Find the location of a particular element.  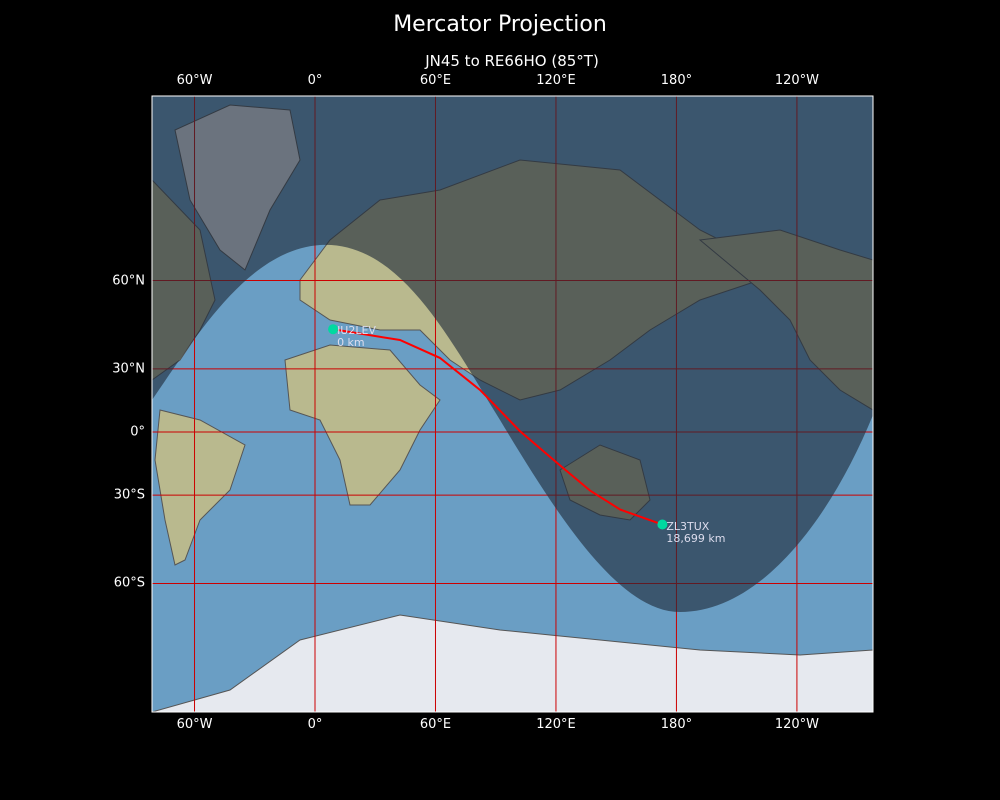

end-station-marker is located at coordinates (662, 524).